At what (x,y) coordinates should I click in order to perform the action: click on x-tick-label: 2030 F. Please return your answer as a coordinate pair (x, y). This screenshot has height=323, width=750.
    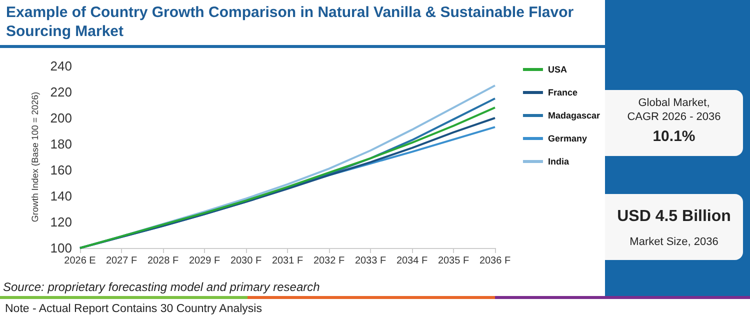
    Looking at the image, I should click on (246, 261).